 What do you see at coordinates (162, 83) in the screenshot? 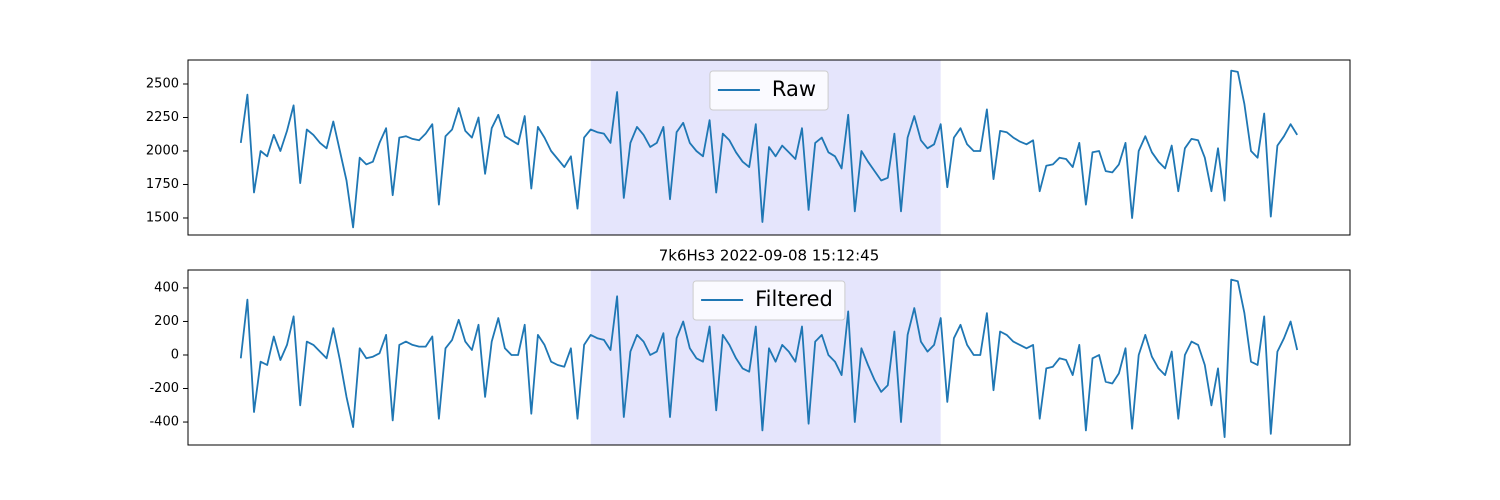
I see `y-tick-label: 2500` at bounding box center [162, 83].